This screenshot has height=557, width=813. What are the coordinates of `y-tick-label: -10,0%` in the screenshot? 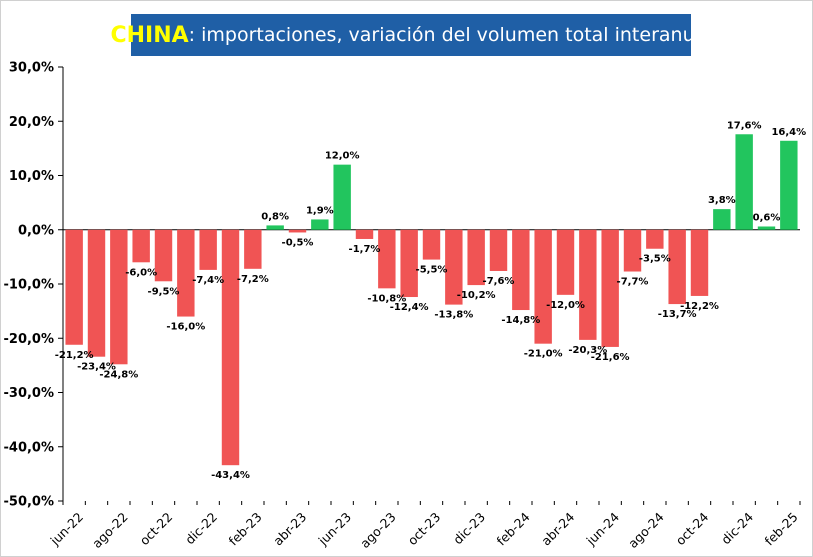 It's located at (29, 285).